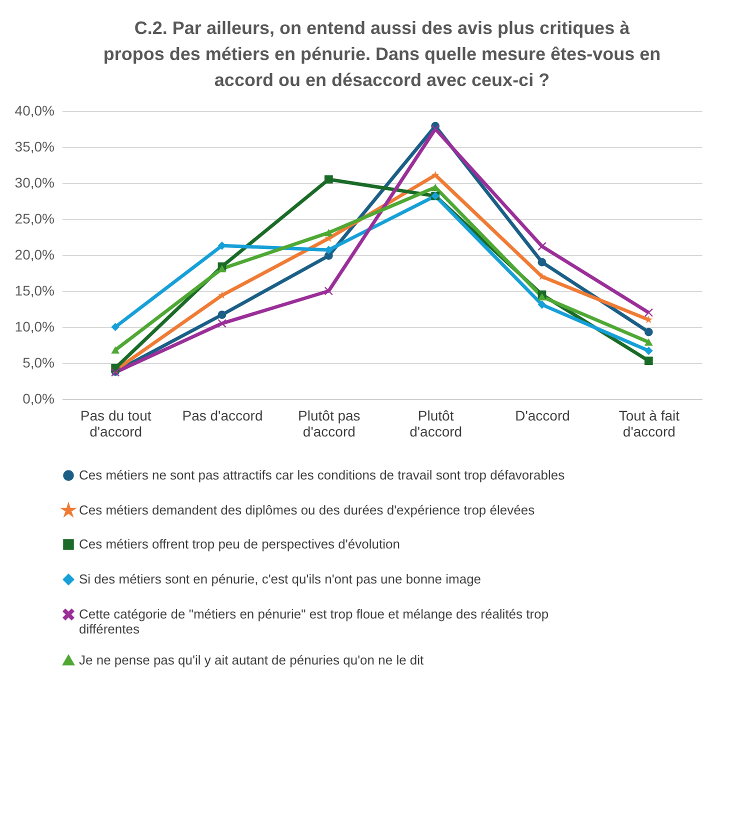 The width and height of the screenshot is (751, 832). I want to click on y-tick-label: 35,0%, so click(34, 146).